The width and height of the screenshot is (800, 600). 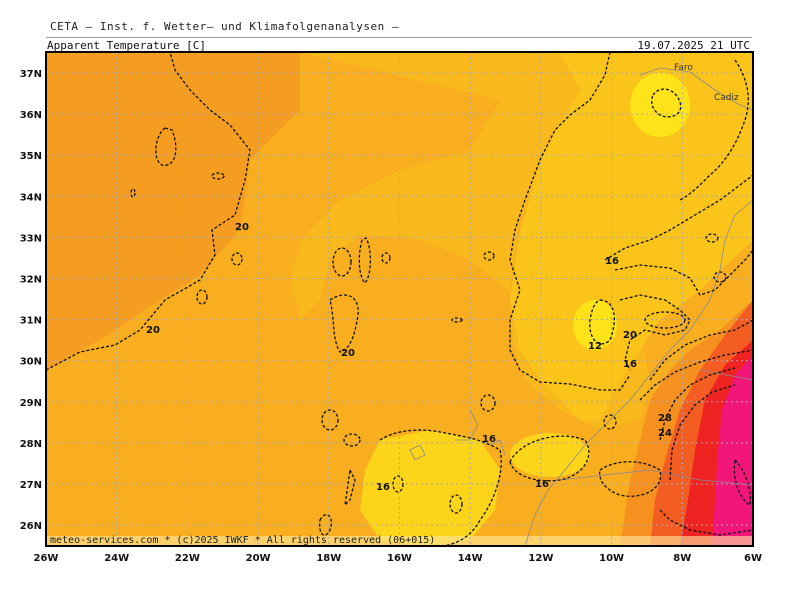 What do you see at coordinates (595, 346) in the screenshot?
I see `contour-label: 12` at bounding box center [595, 346].